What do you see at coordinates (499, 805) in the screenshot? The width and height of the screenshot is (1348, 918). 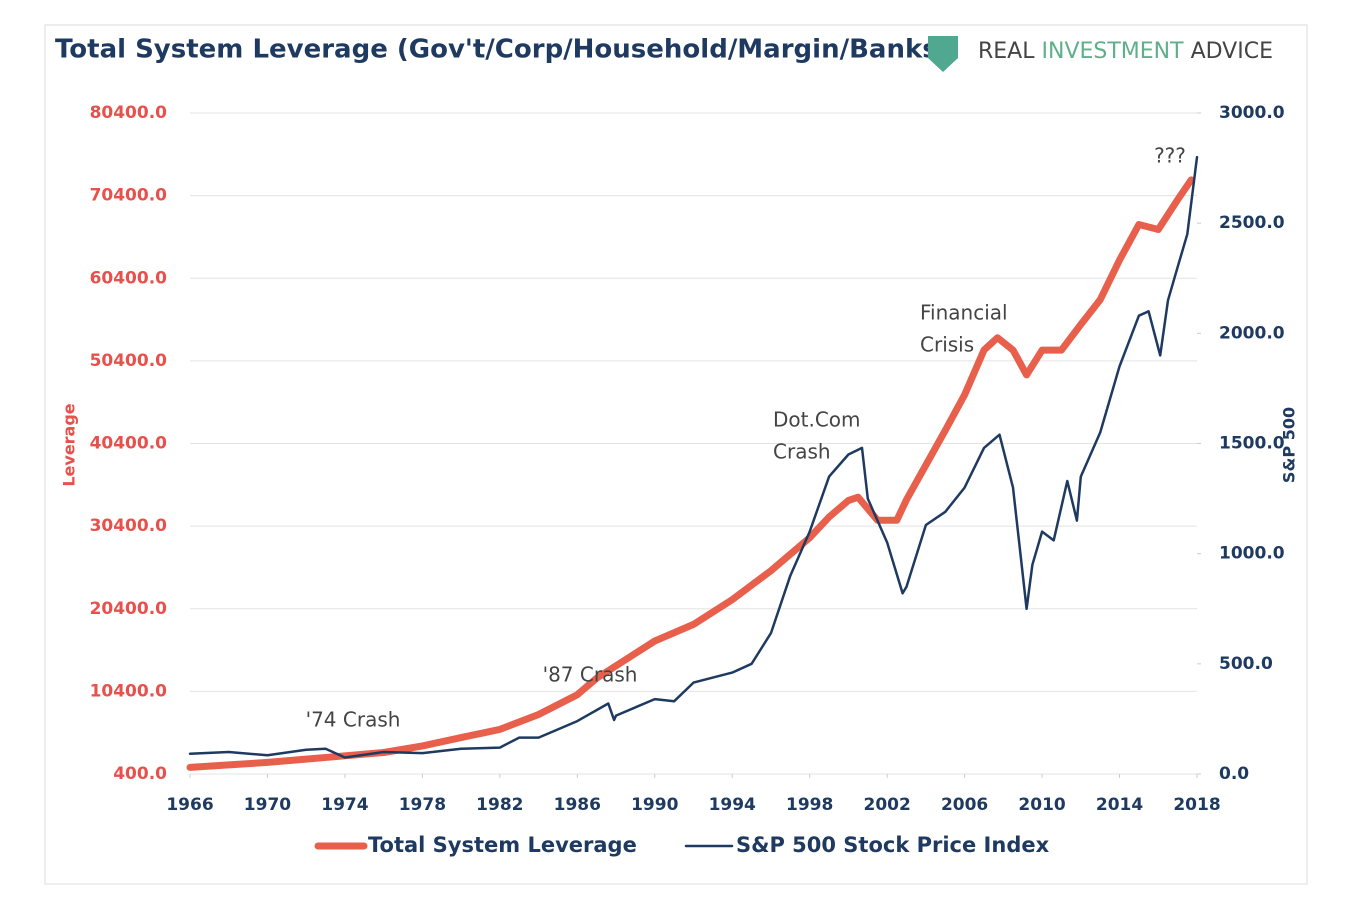 I see `x-tick-label: 1982` at bounding box center [499, 805].